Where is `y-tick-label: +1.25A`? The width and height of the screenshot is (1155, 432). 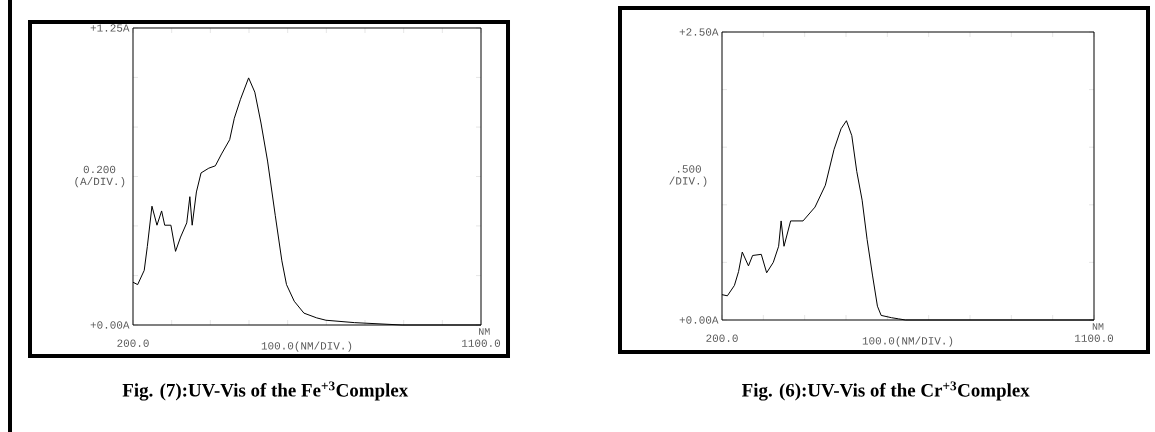
y-tick-label: +1.25A is located at coordinates (110, 28).